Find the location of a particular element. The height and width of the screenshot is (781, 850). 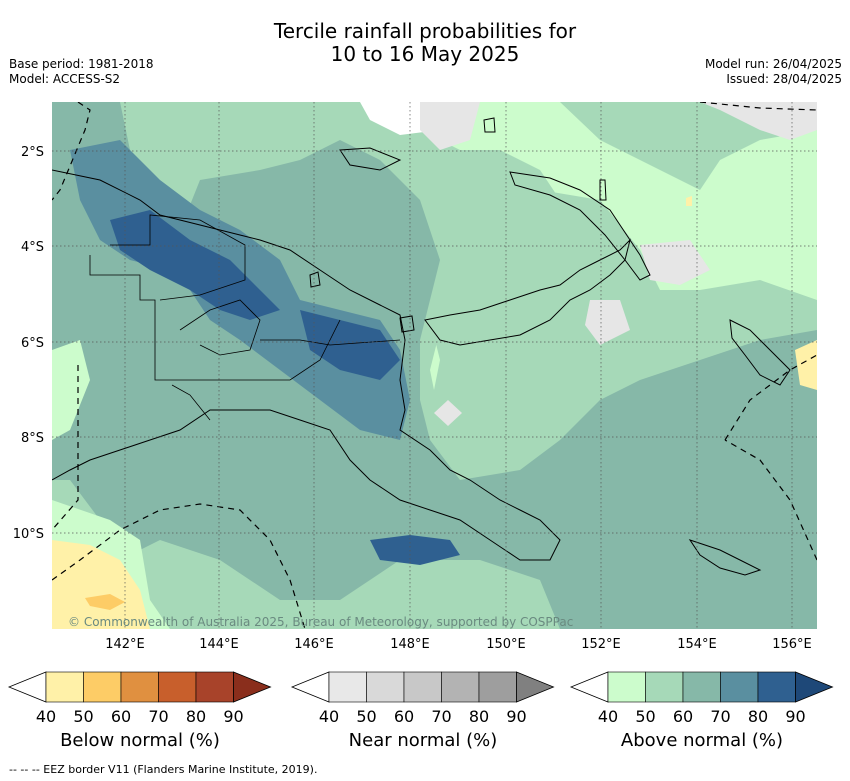

lat-label: 6°S is located at coordinates (32, 343).